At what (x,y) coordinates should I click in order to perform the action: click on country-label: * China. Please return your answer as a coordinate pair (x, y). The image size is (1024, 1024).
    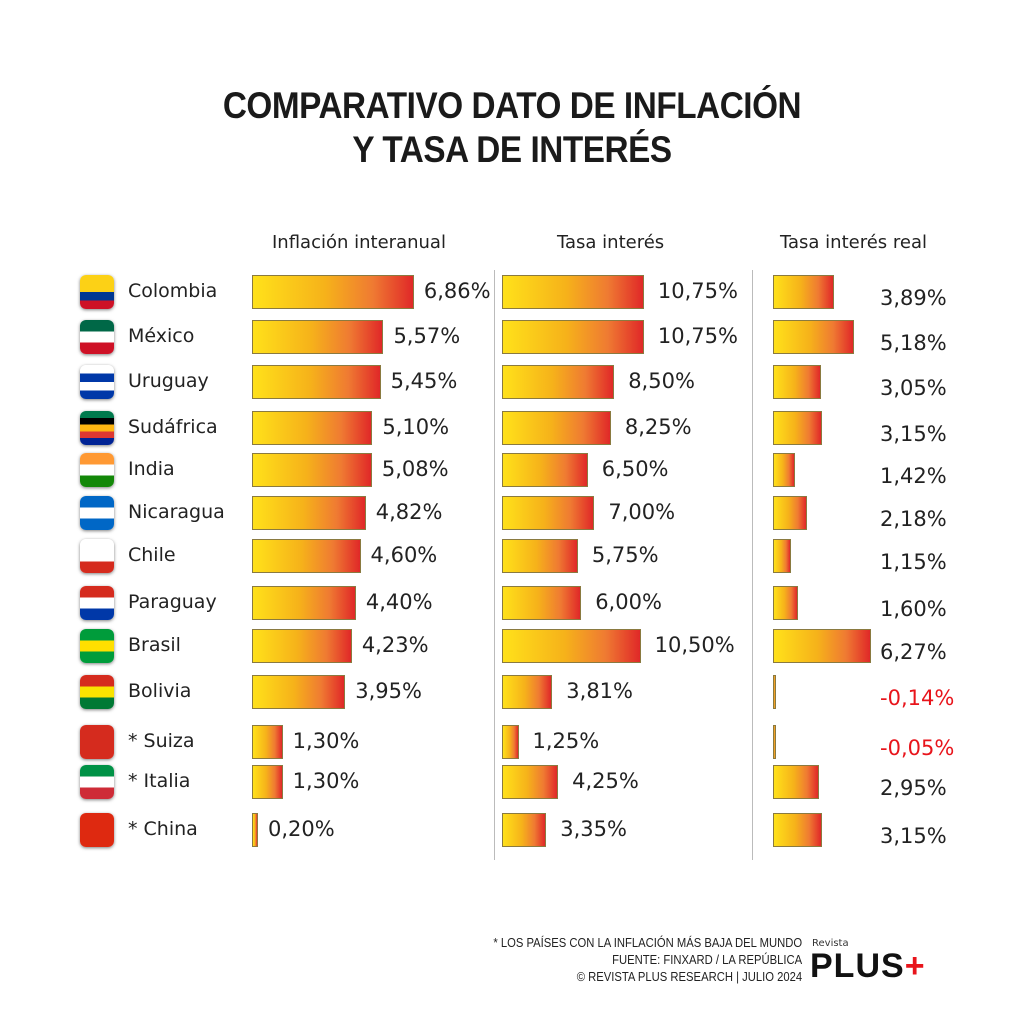
    Looking at the image, I should click on (163, 829).